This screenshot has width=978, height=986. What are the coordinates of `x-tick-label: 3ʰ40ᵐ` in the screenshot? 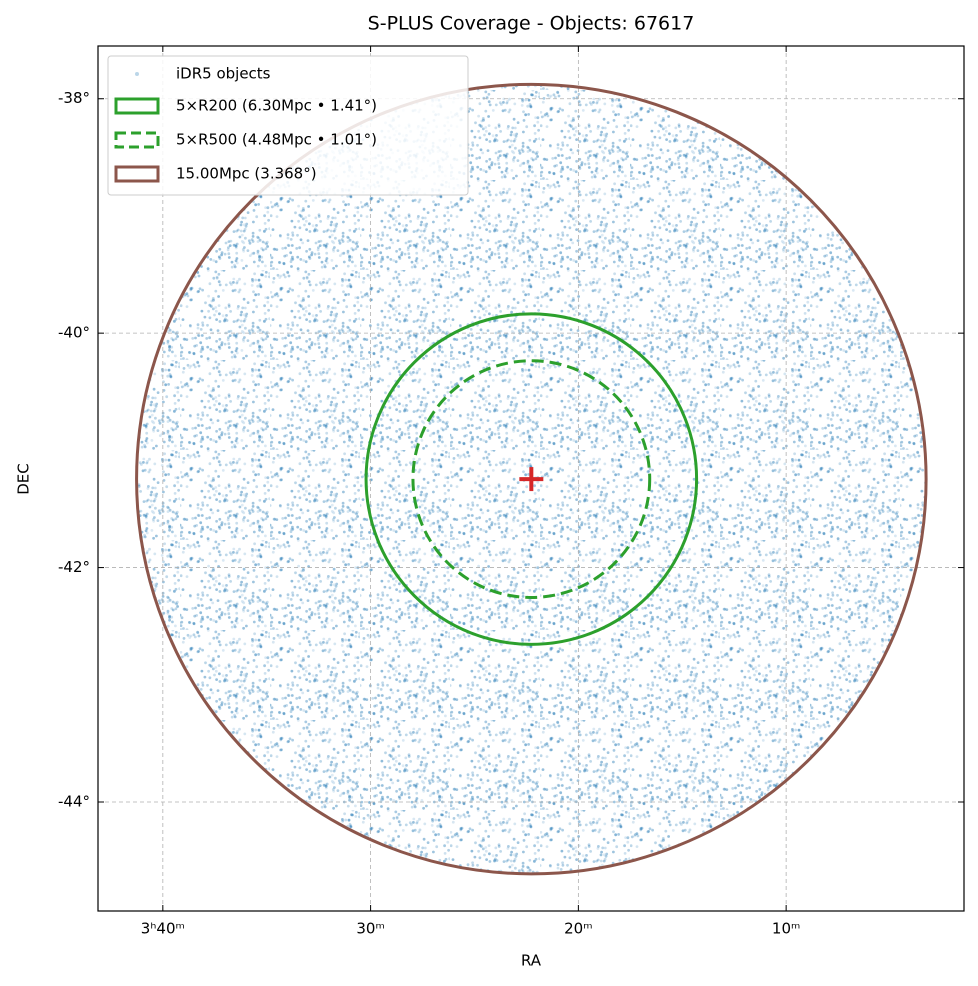 It's located at (163, 929).